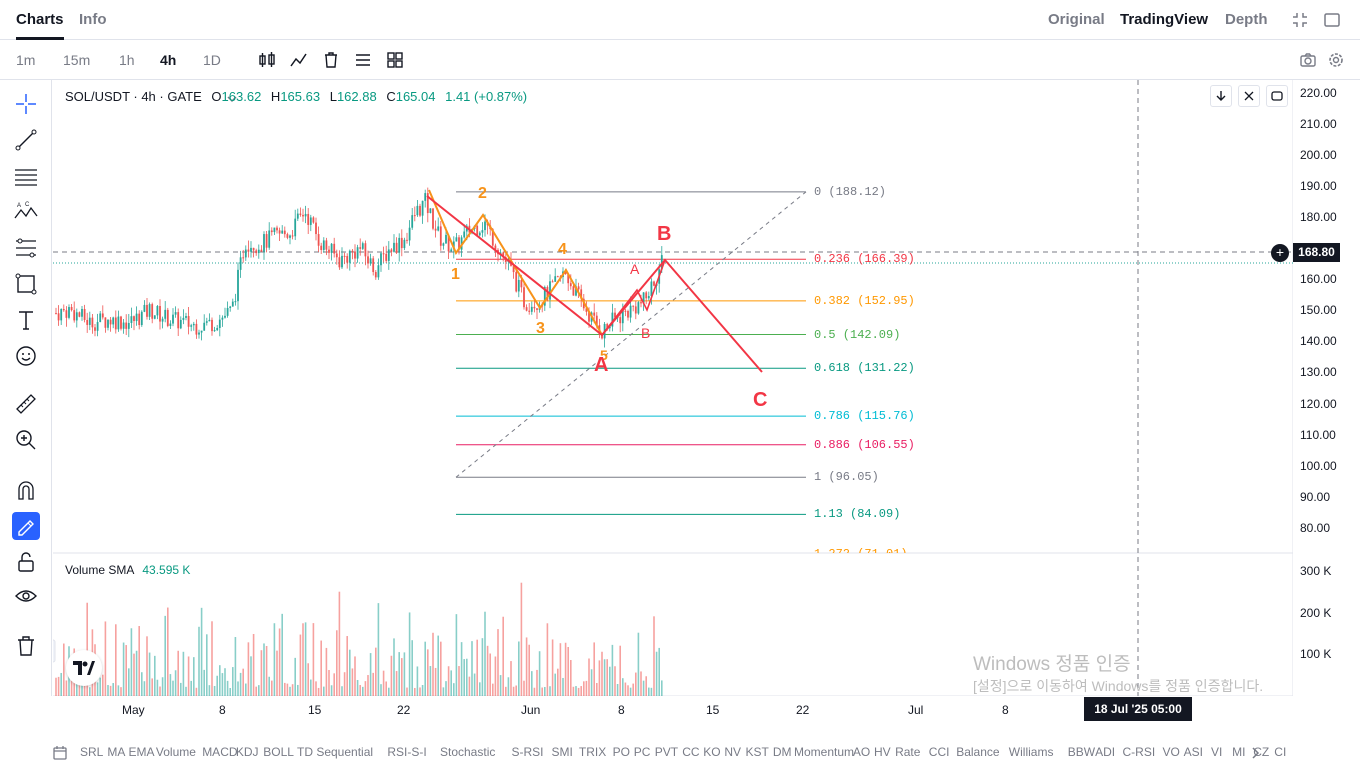 The width and height of the screenshot is (1360, 768). Describe the element at coordinates (141, 752) in the screenshot. I see `indicator-ema: EMA` at that location.